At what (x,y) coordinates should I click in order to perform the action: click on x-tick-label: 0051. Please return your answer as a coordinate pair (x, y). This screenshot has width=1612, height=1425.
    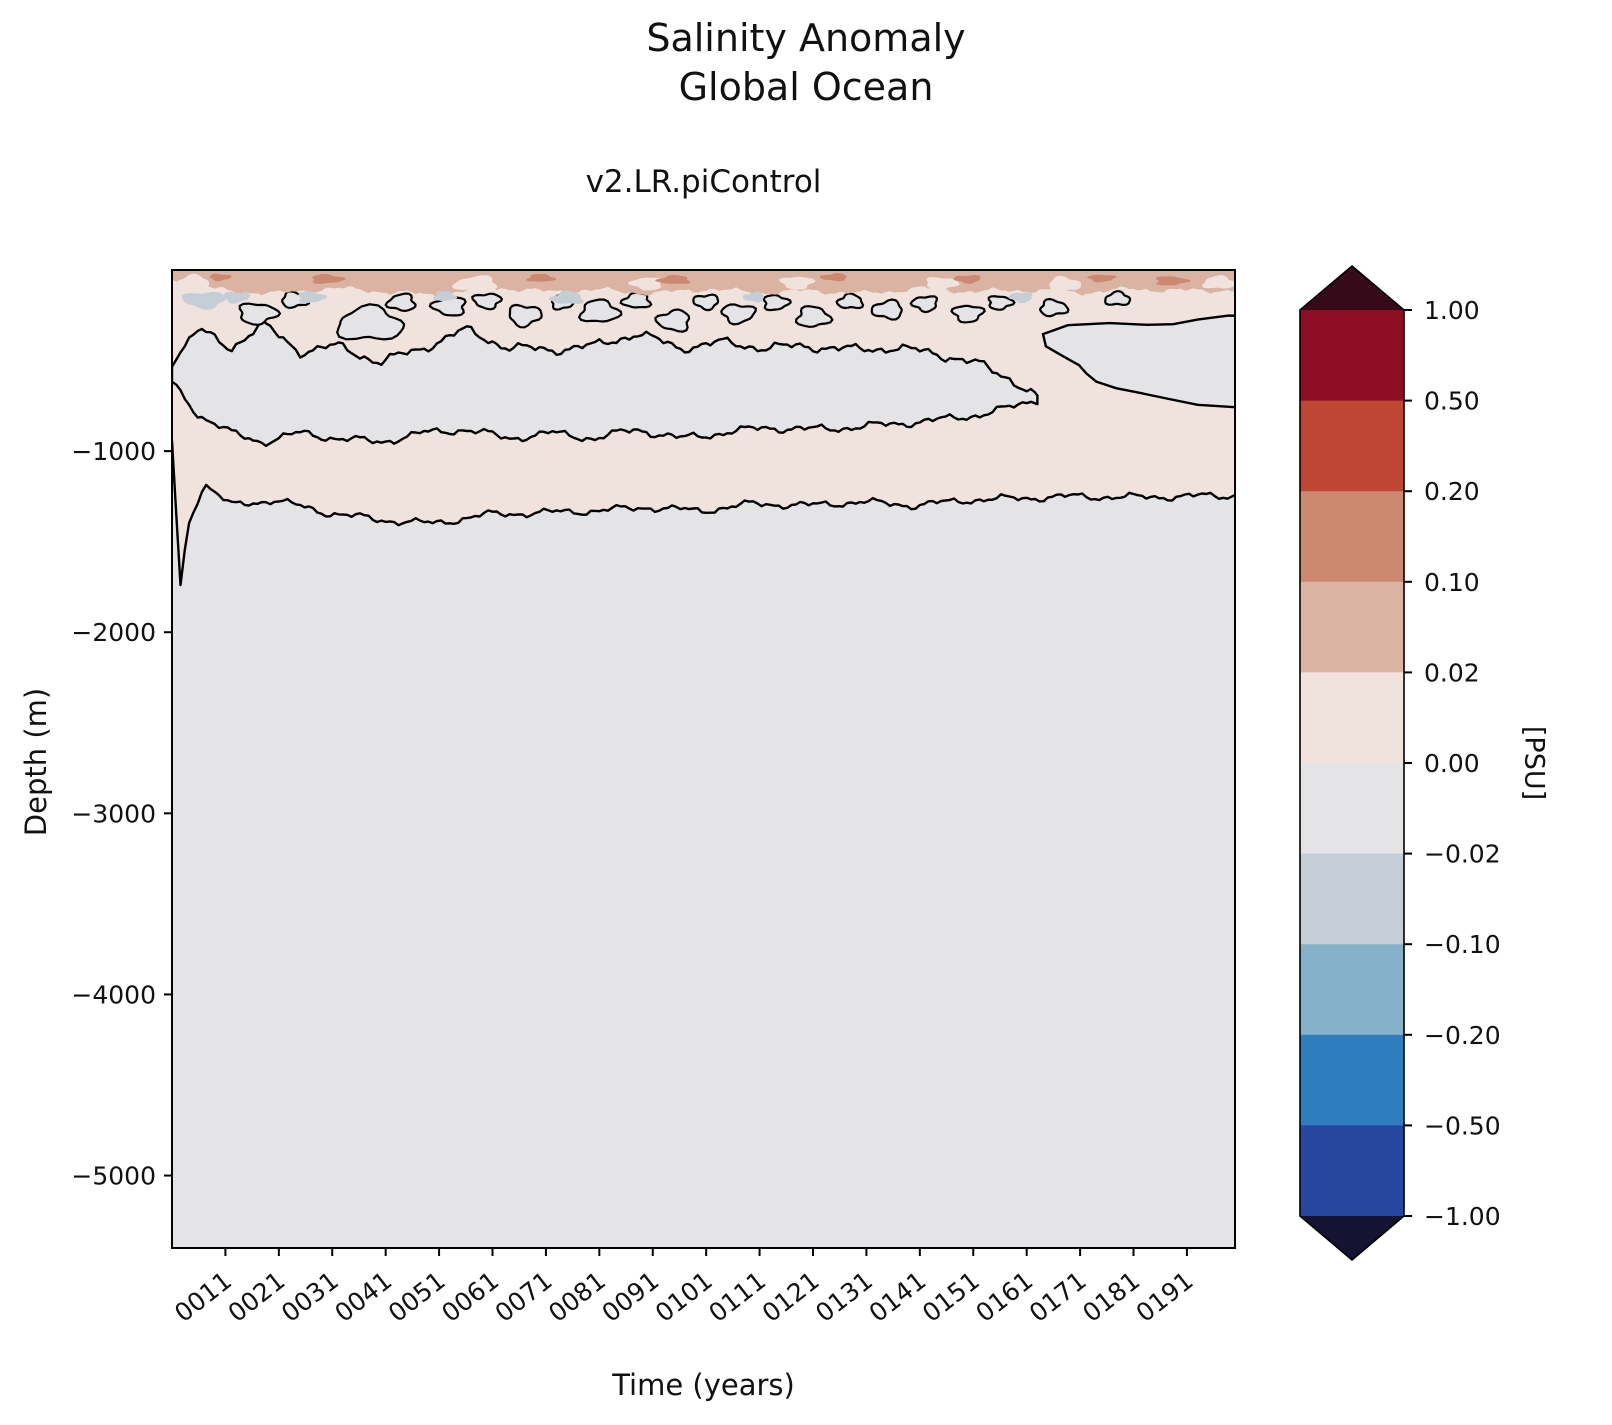
    Looking at the image, I should click on (417, 1297).